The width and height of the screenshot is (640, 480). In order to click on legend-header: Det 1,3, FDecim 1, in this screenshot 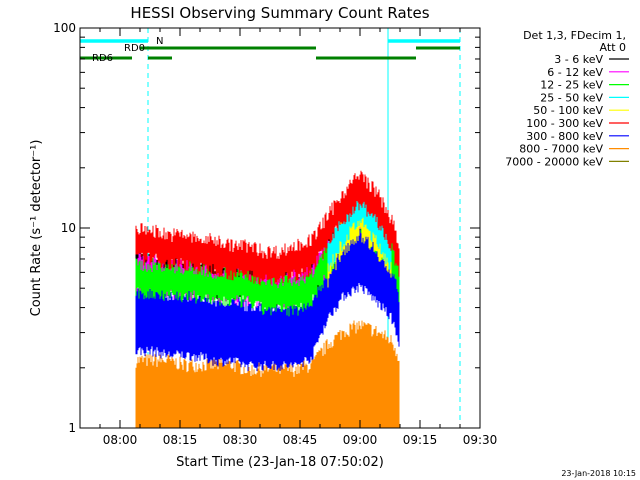, I will do `click(574, 35)`.